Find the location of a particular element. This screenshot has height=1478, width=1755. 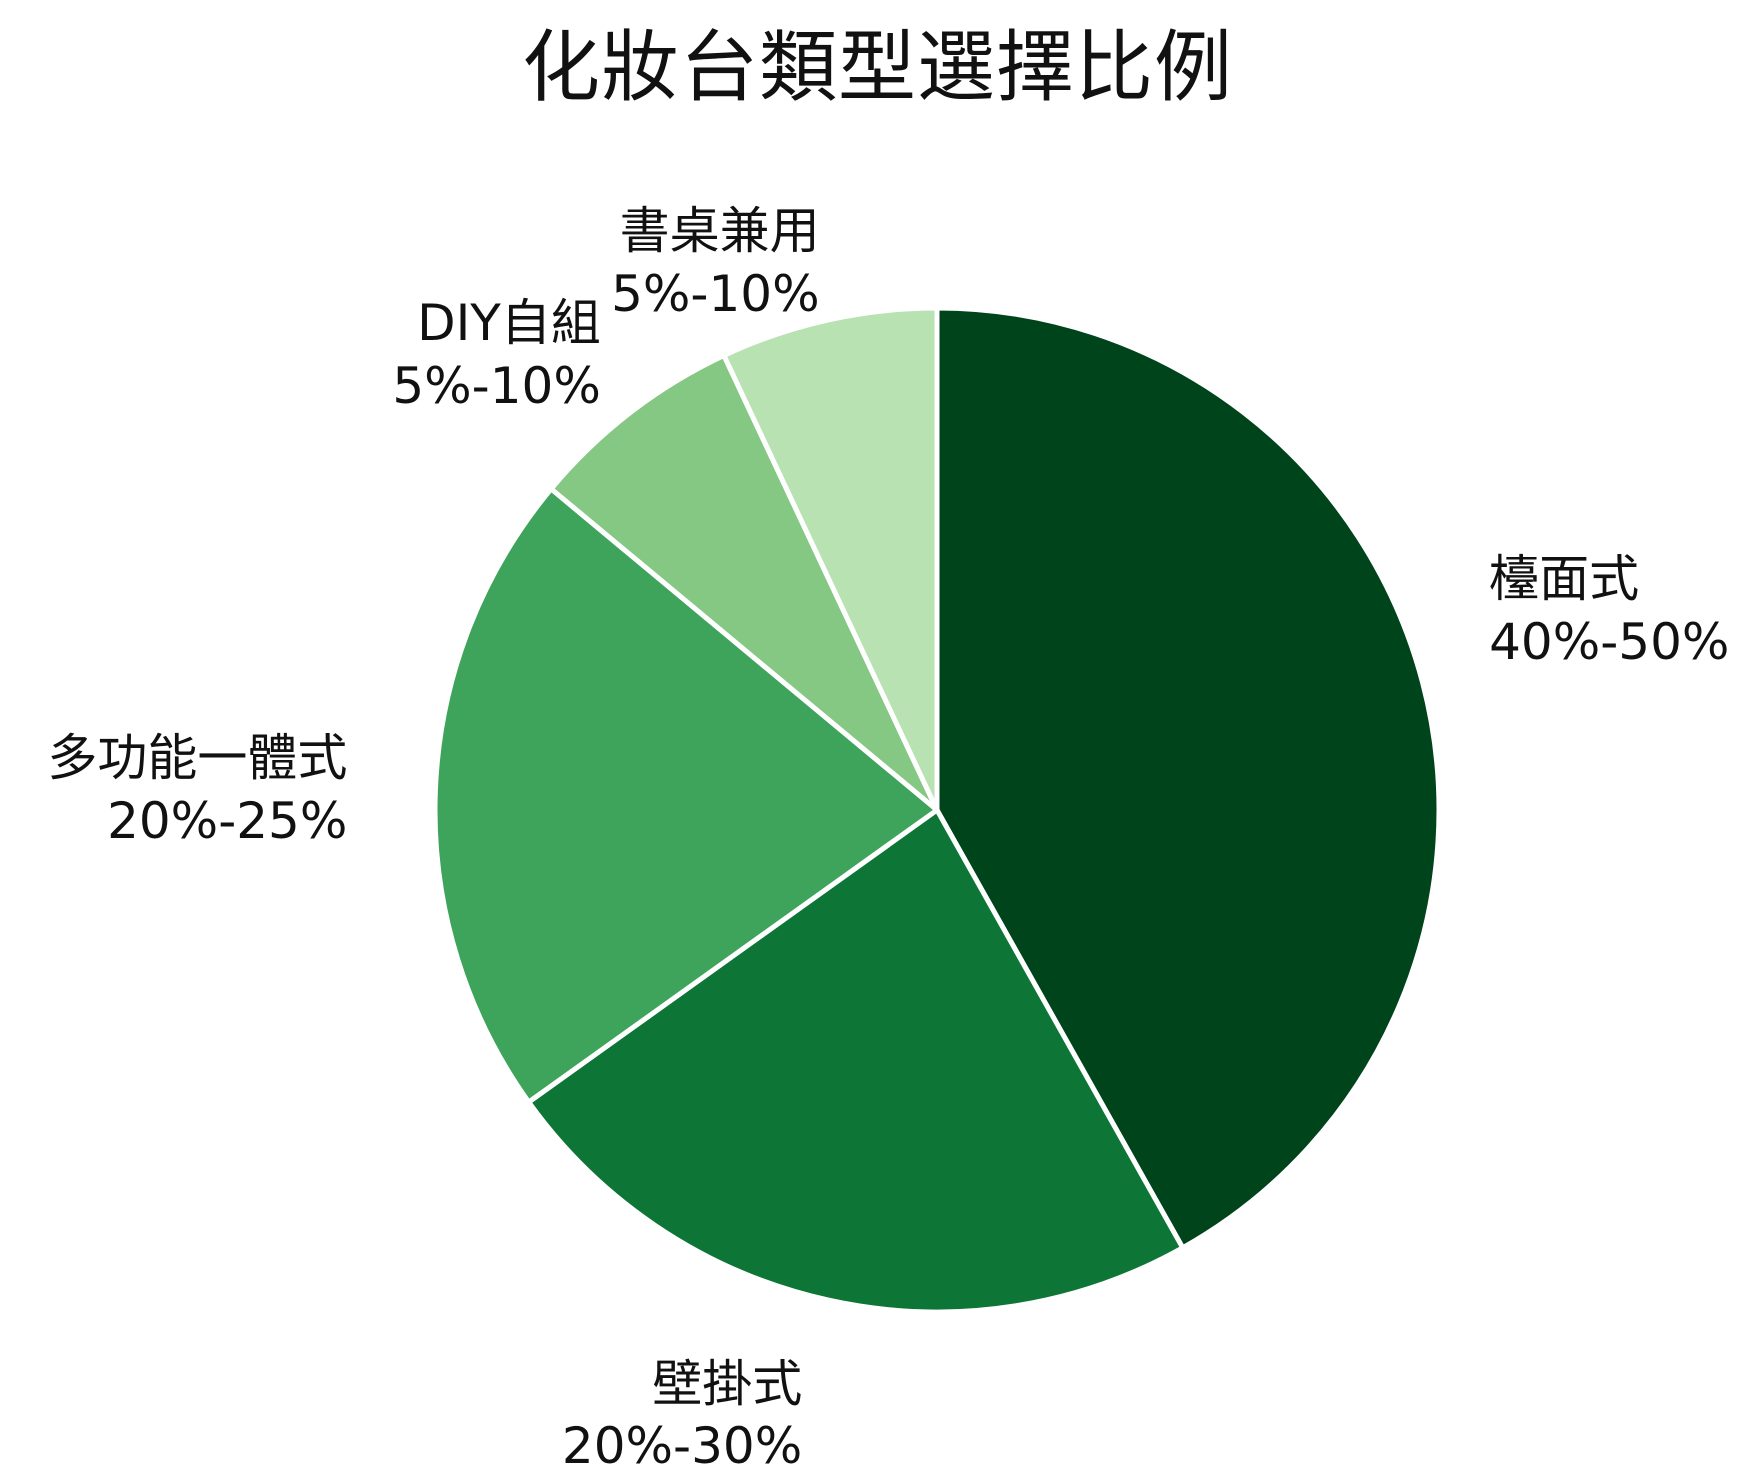

slice-label-name: 檯面式 is located at coordinates (1564, 579).